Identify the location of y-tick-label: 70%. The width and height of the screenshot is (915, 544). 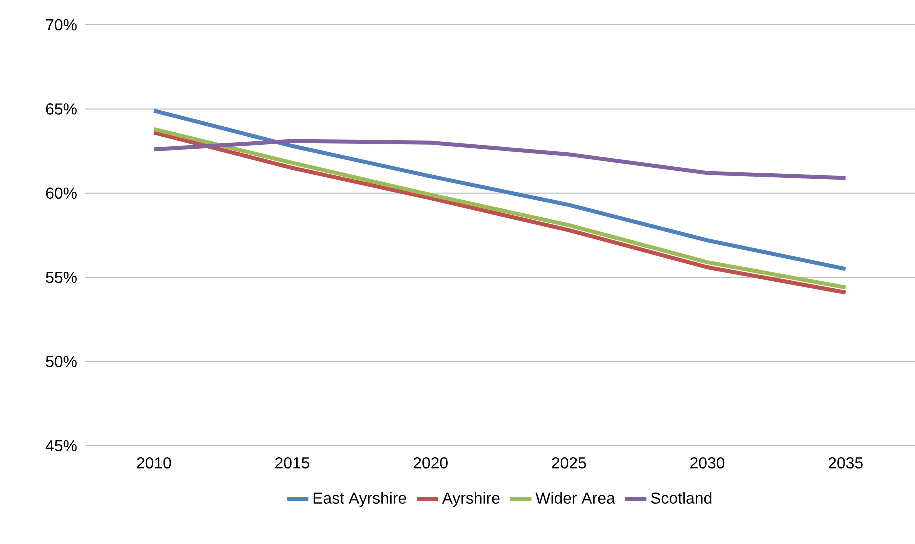
(61, 25).